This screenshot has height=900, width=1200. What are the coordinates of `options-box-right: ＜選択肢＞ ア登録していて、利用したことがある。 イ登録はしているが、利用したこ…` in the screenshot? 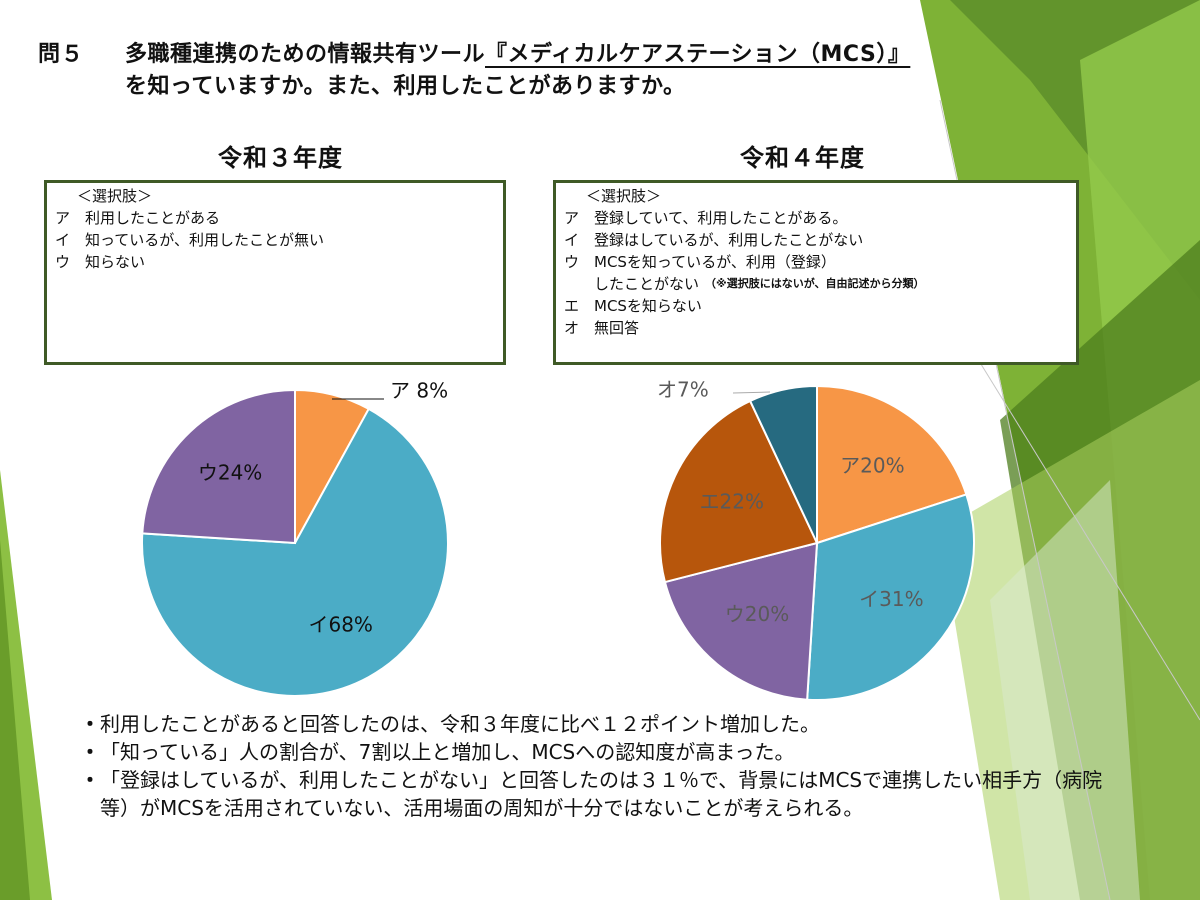 It's located at (816, 272).